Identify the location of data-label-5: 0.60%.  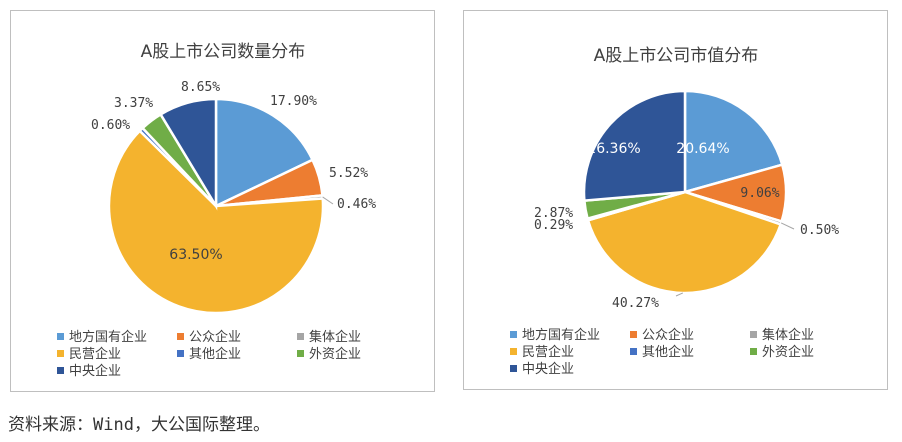
(110, 125).